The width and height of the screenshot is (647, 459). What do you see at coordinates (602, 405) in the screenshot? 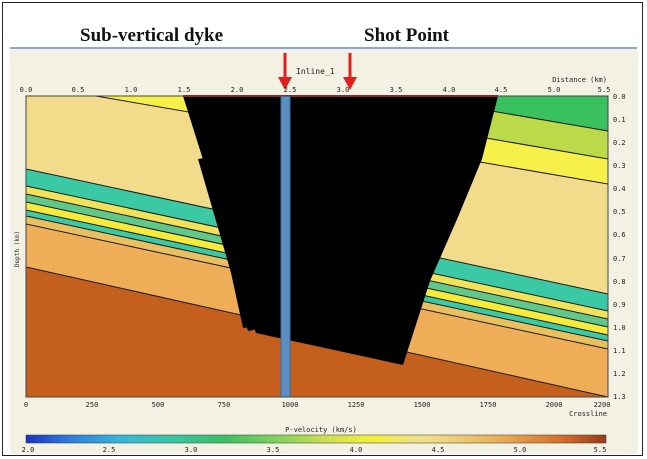
I see `bottom-tick-label: 2200` at bounding box center [602, 405].